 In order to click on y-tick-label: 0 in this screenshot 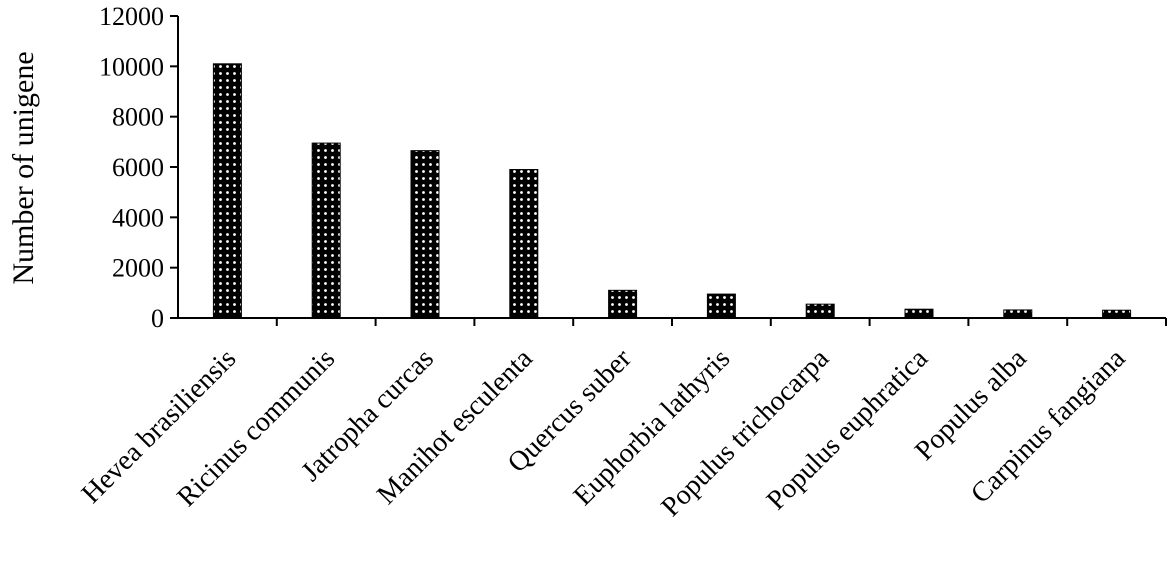, I will do `click(157, 318)`.